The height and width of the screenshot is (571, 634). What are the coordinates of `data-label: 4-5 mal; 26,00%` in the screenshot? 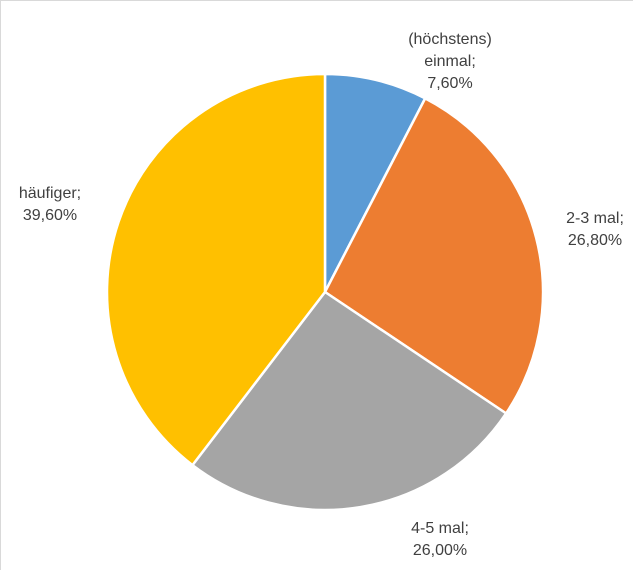 It's located at (440, 540).